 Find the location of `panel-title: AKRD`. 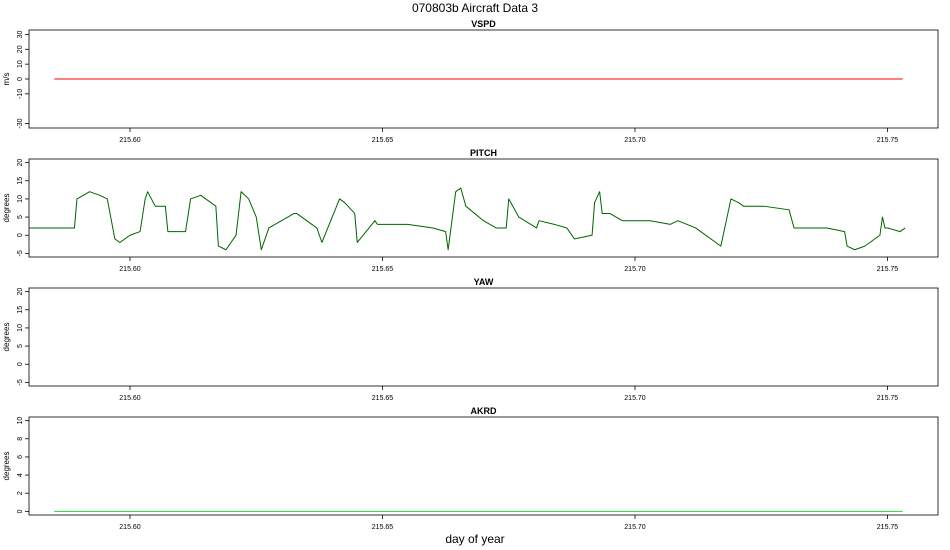

panel-title: AKRD is located at coordinates (484, 411).